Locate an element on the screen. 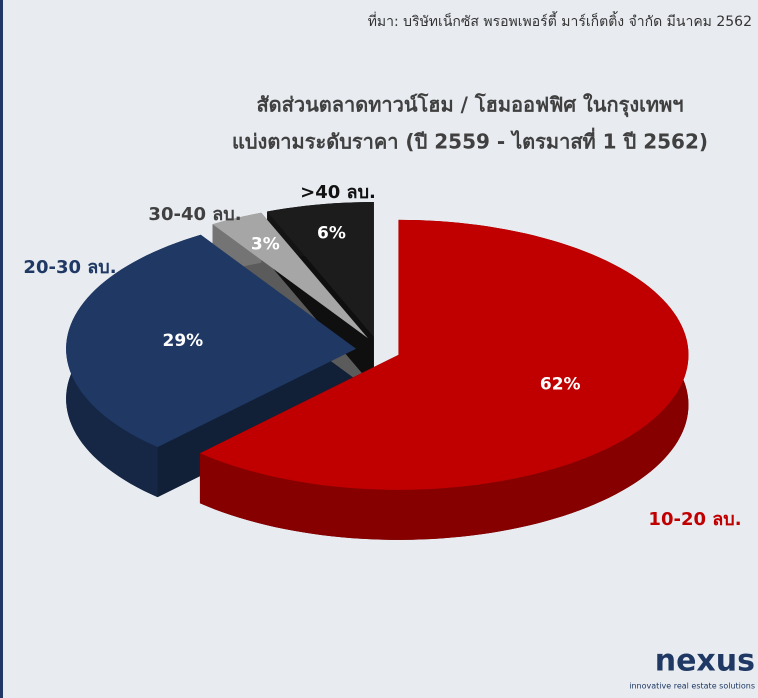 The image size is (758, 698). logo: nexus is located at coordinates (705, 661).